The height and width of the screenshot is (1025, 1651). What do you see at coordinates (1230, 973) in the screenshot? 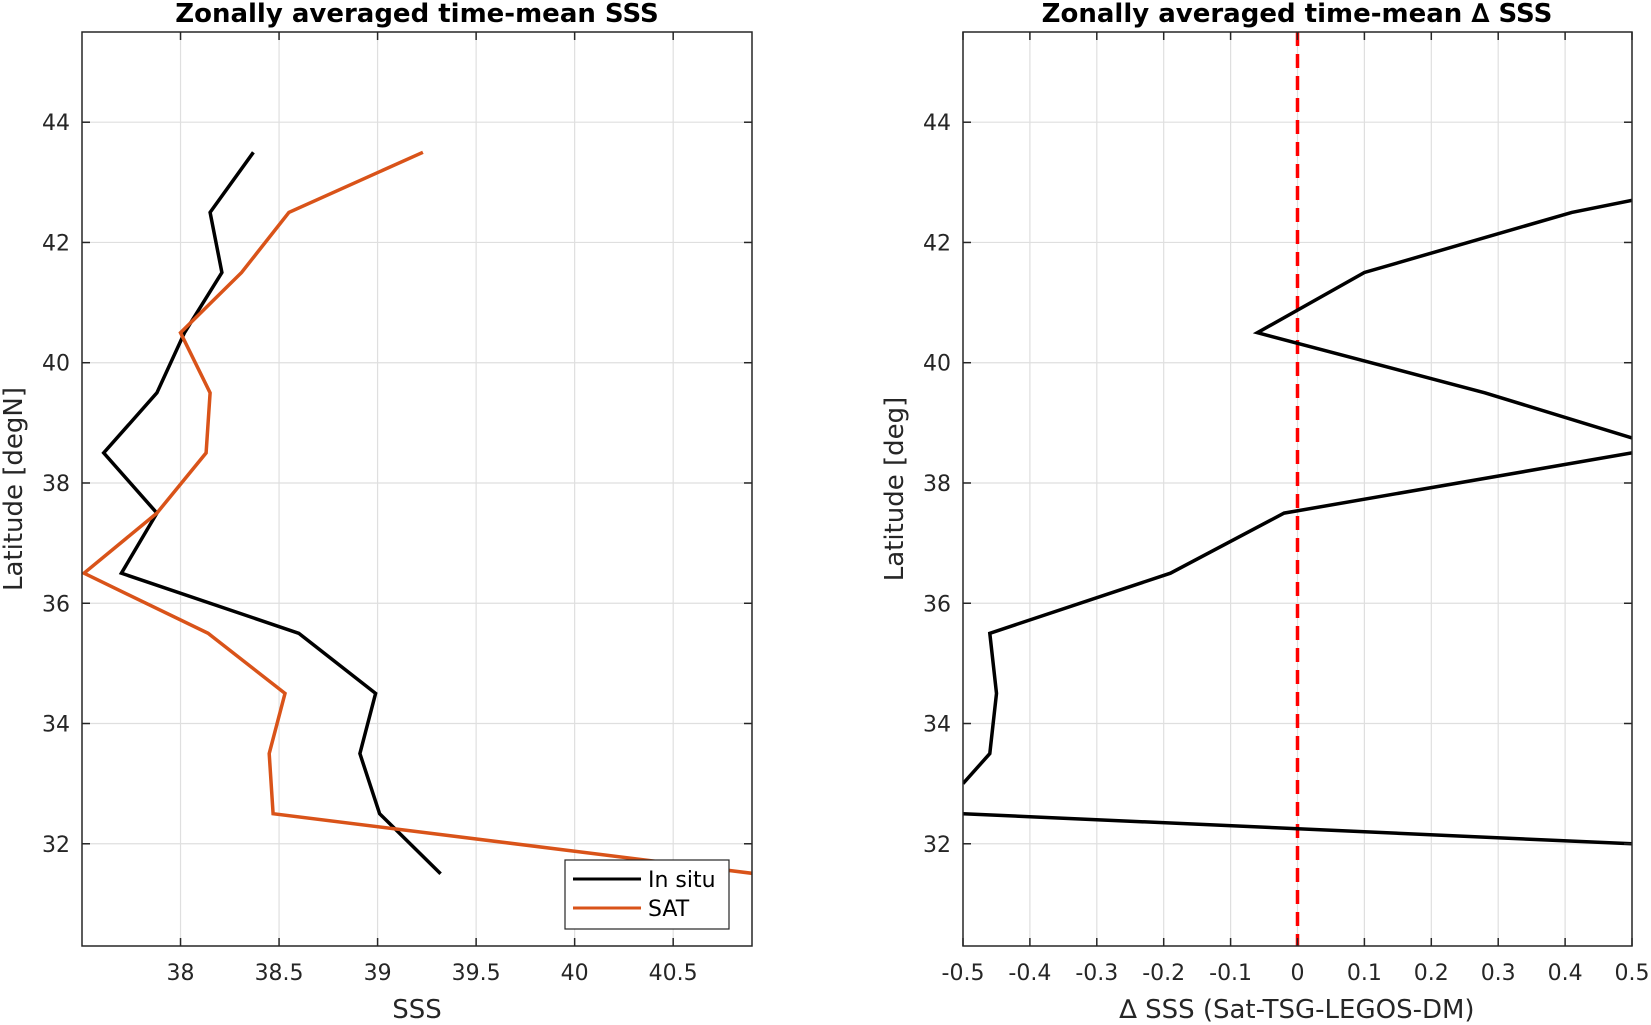
I see `right-x-tick-label: -0.1` at bounding box center [1230, 973].